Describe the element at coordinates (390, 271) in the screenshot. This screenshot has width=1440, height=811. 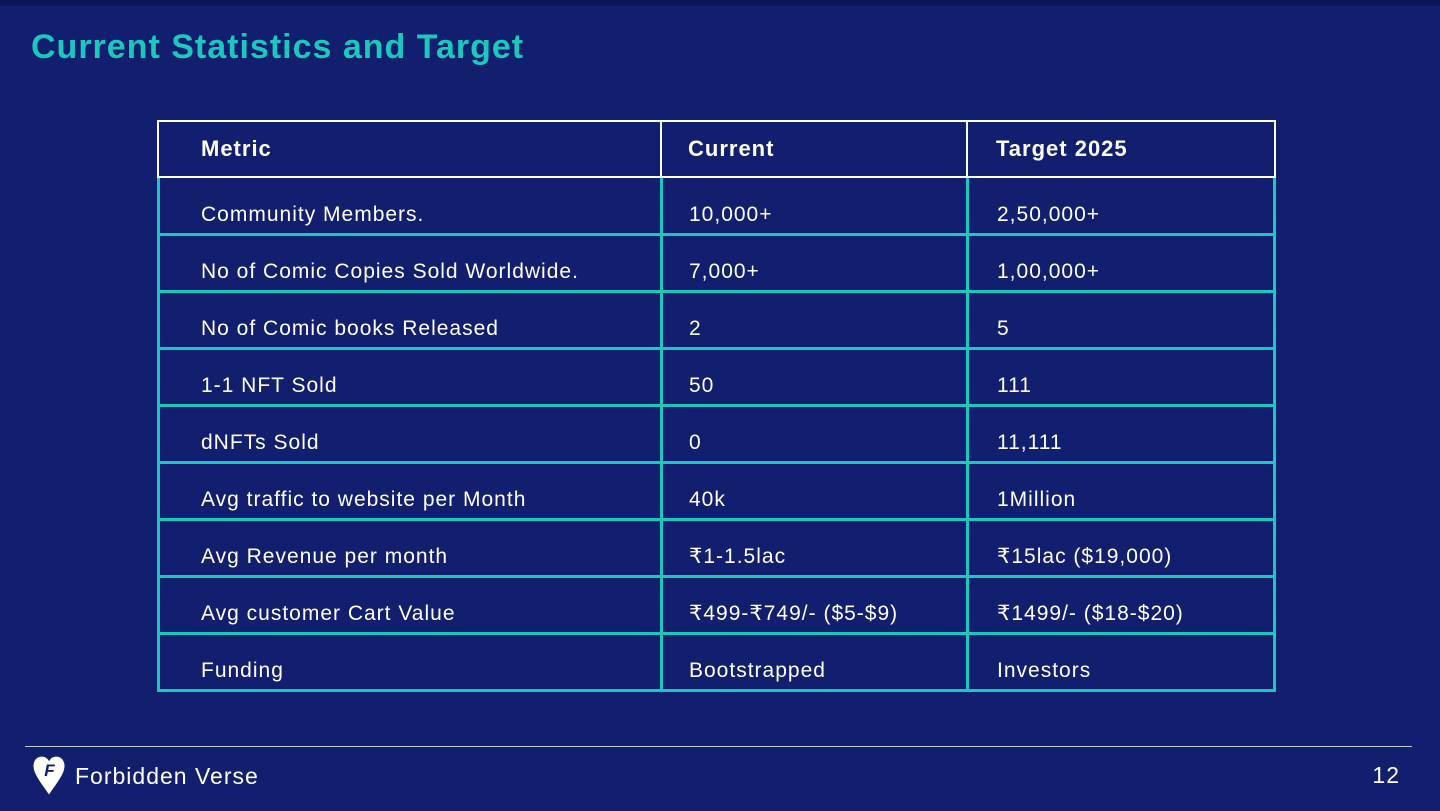
I see `metric-cell: No of Comic Copies Sold Worldwide.` at that location.